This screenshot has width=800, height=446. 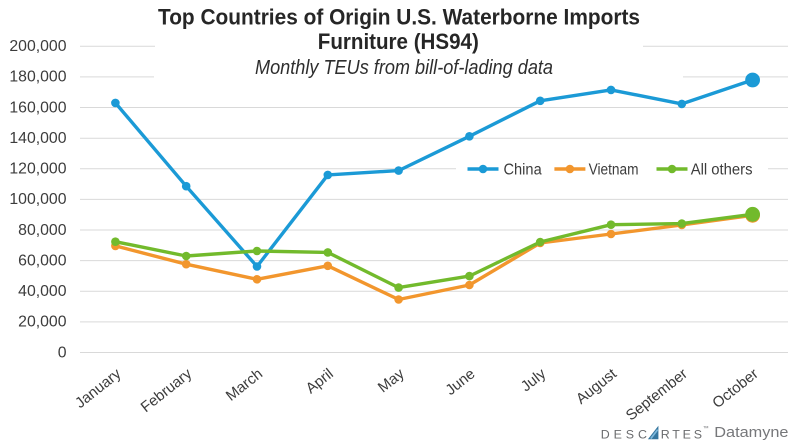 What do you see at coordinates (37, 77) in the screenshot?
I see `svg-text: 180,000` at bounding box center [37, 77].